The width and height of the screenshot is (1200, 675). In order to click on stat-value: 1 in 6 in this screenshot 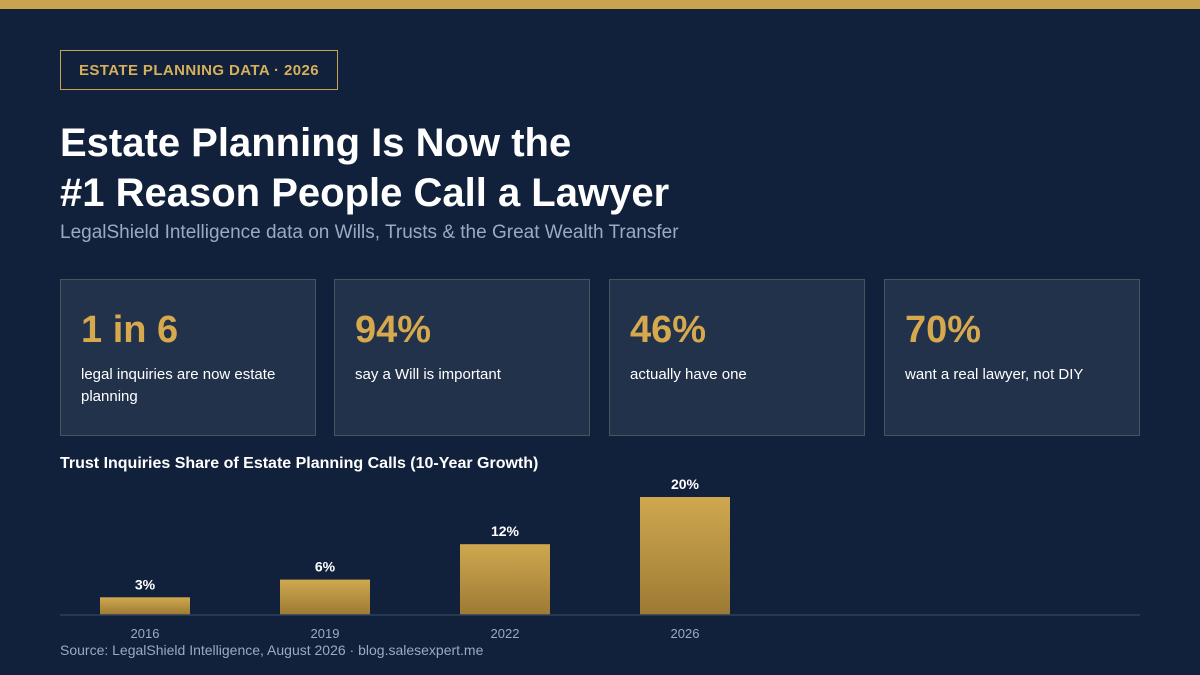, I will do `click(130, 330)`.